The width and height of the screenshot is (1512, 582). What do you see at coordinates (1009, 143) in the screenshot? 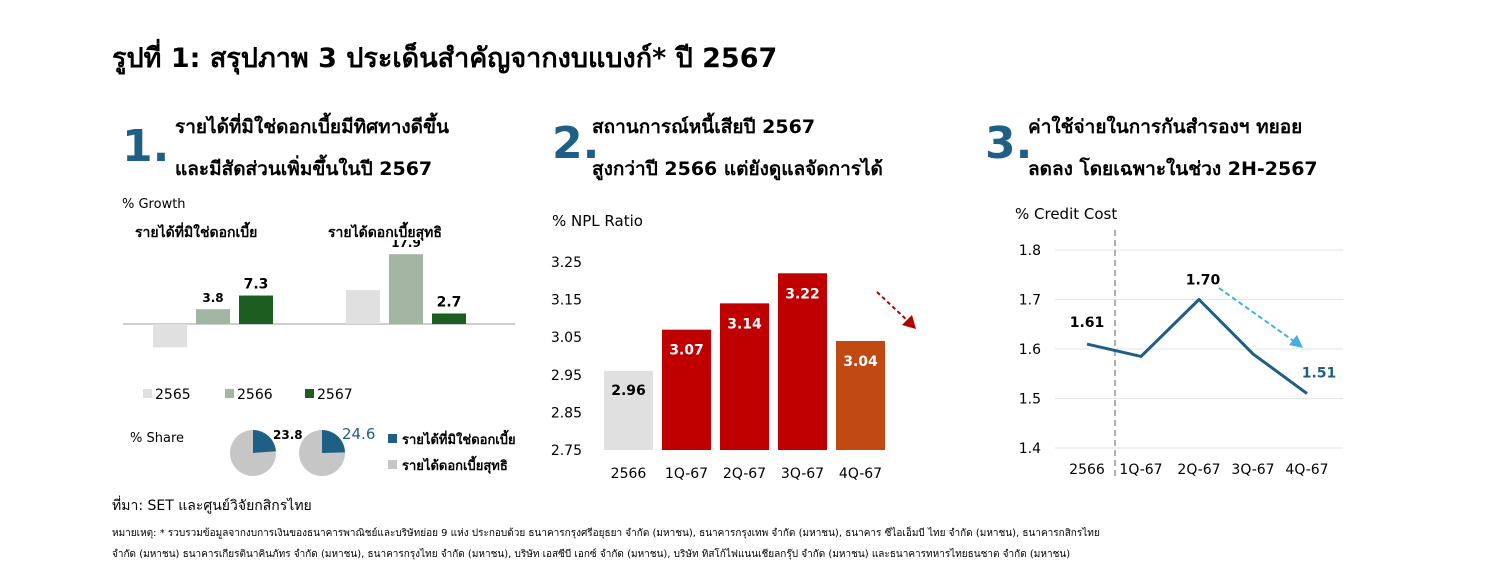
I see `panel3-number: 3.` at bounding box center [1009, 143].